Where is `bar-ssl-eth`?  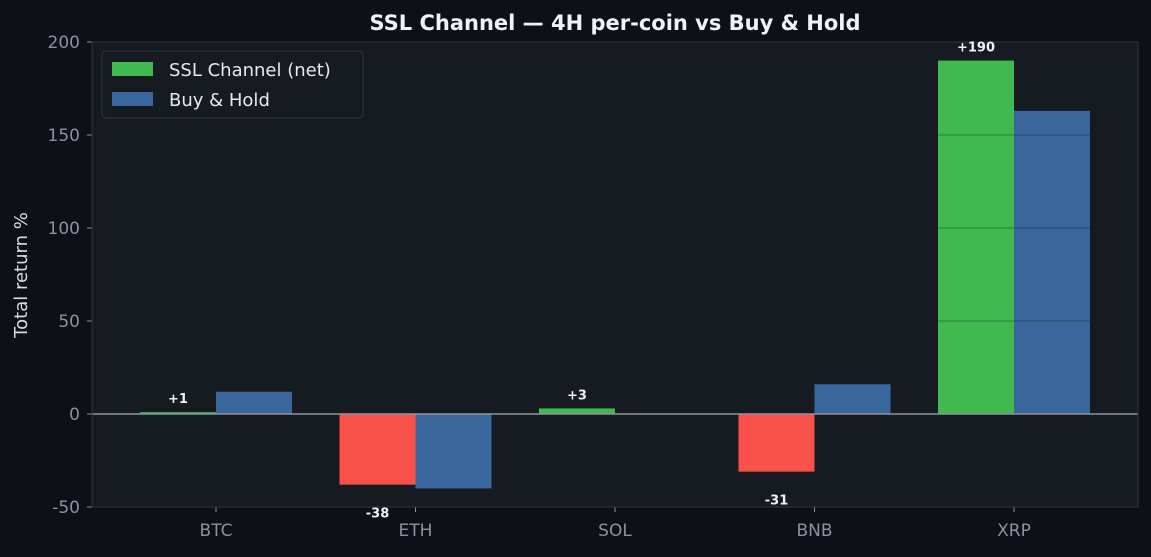 bar-ssl-eth is located at coordinates (377, 449).